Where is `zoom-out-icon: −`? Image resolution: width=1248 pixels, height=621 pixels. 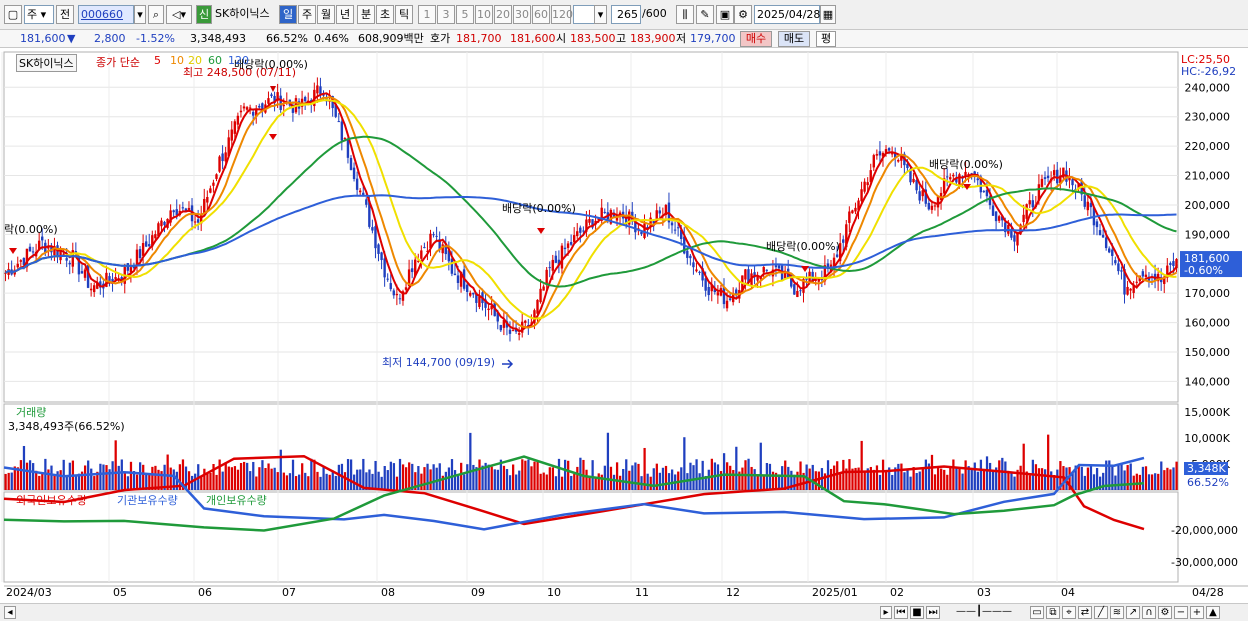
zoom-out-icon: − is located at coordinates (1181, 612).